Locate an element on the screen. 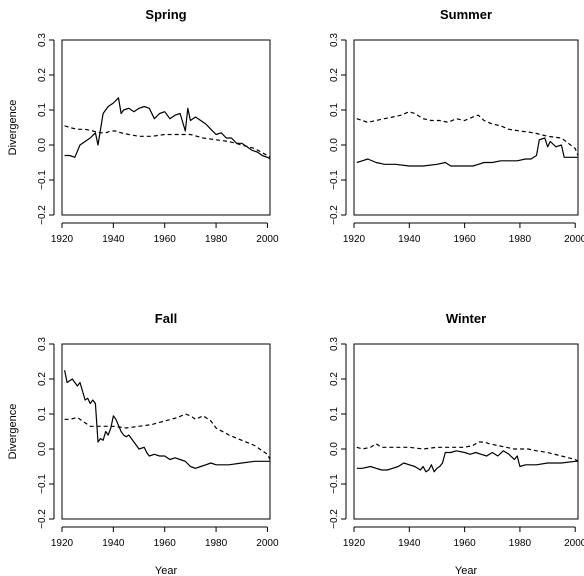 This screenshot has height=576, width=584. panel-title: Summer is located at coordinates (466, 14).